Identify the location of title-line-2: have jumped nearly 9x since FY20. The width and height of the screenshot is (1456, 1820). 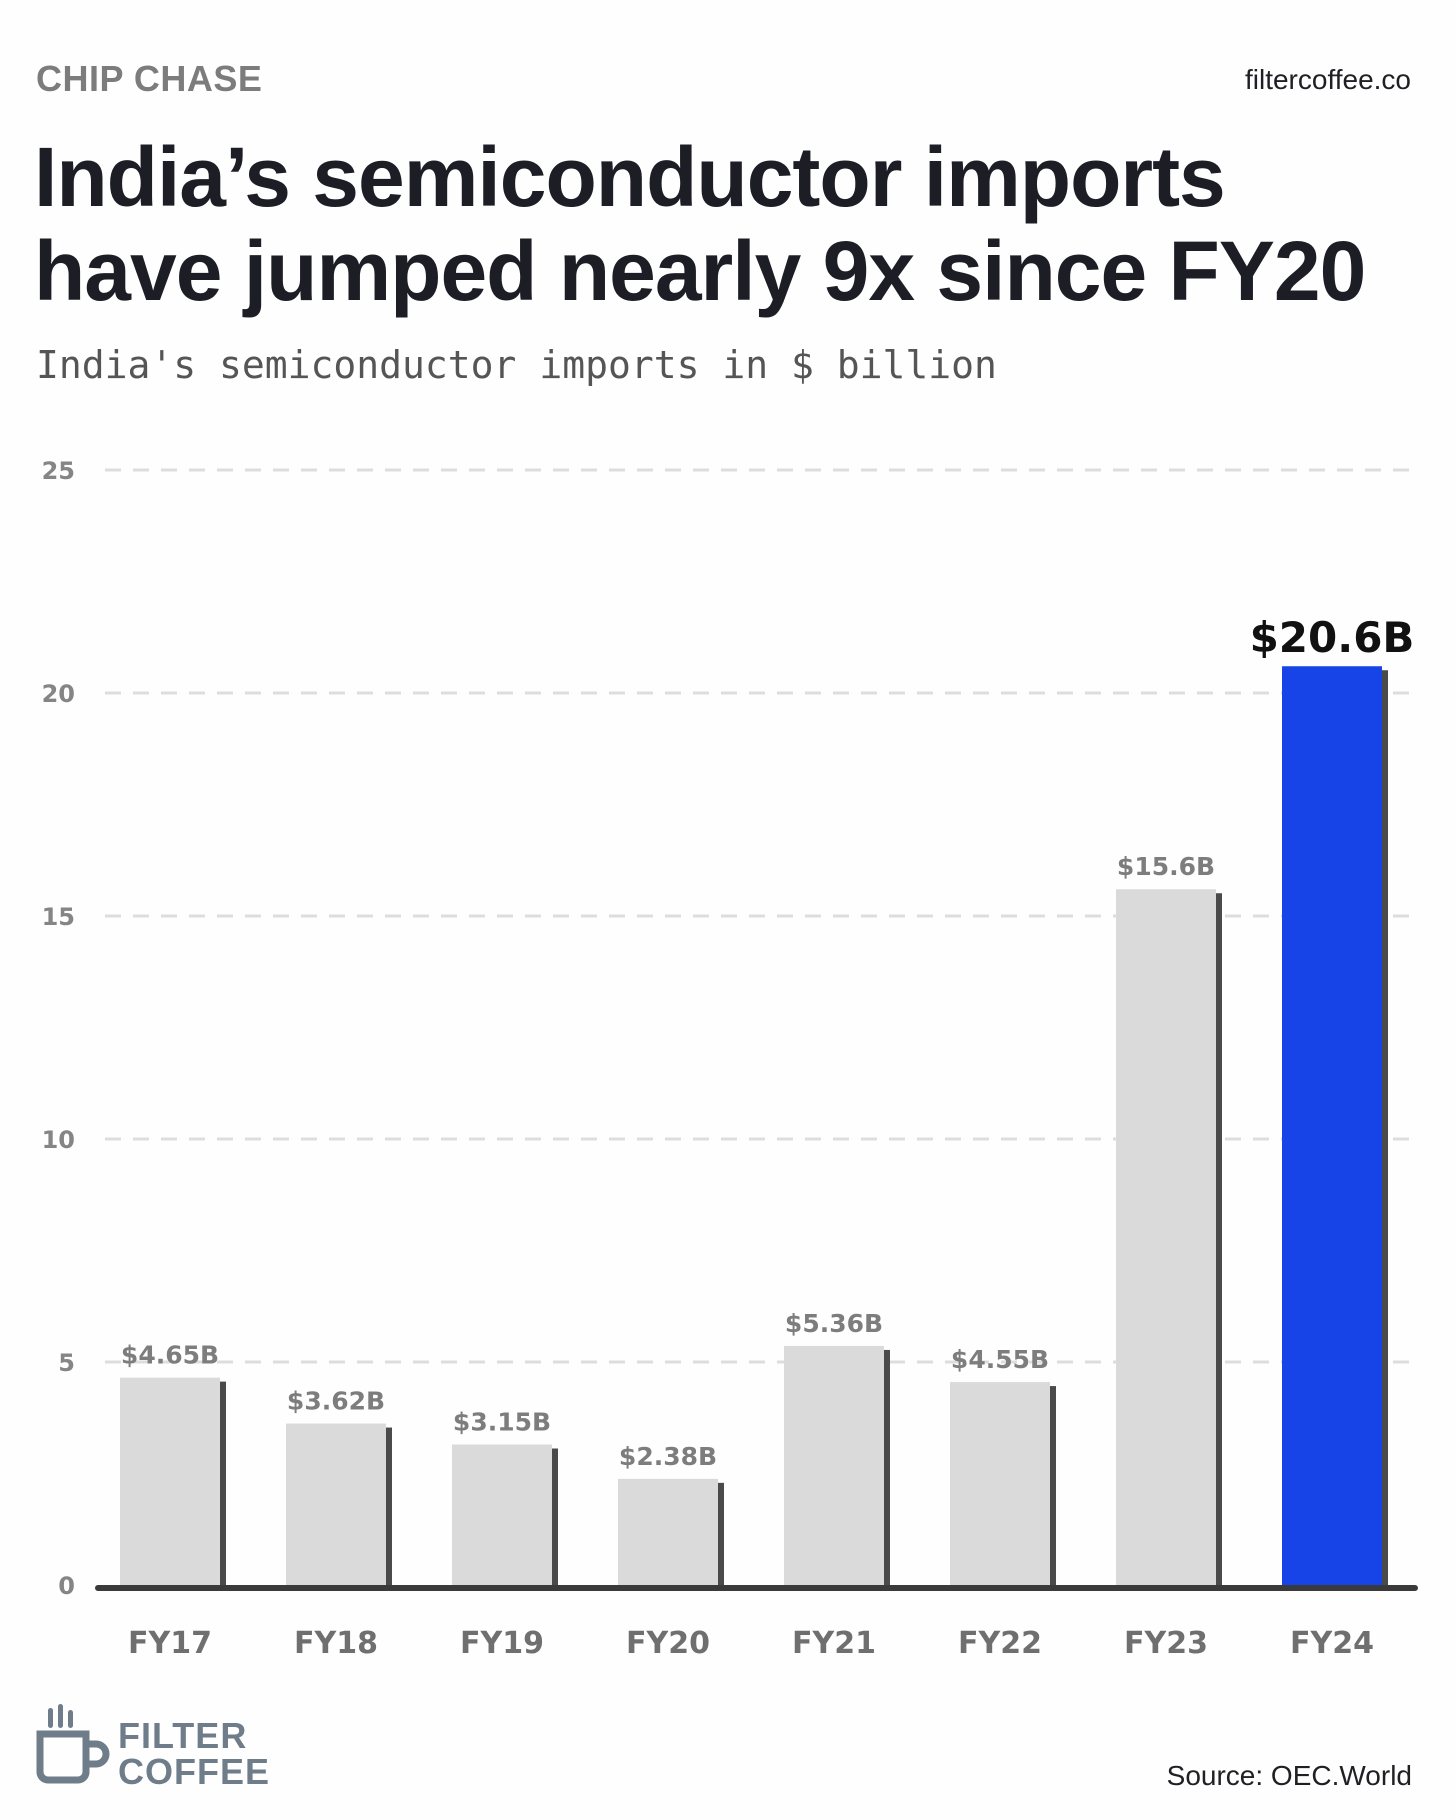
(700, 271).